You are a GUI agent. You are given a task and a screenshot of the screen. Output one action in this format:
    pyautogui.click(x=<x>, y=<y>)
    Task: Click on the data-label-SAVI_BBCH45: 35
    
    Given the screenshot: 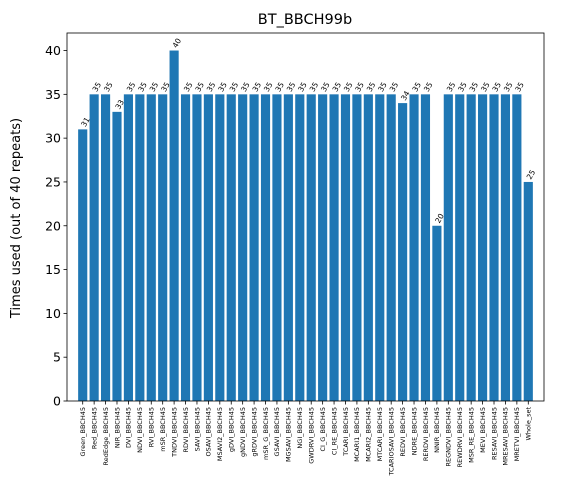 What is the action you would take?
    pyautogui.click(x=199, y=86)
    